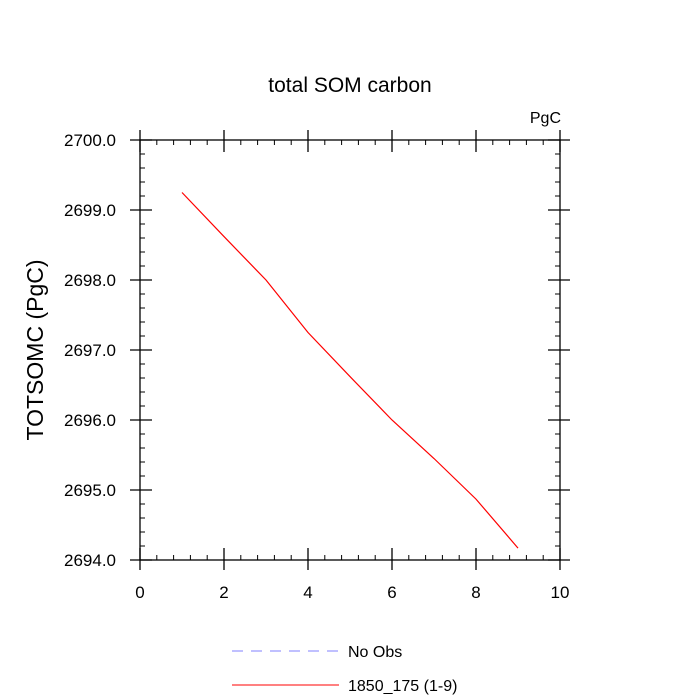 The image size is (700, 700). I want to click on legend-label-no-obs: No Obs, so click(375, 652).